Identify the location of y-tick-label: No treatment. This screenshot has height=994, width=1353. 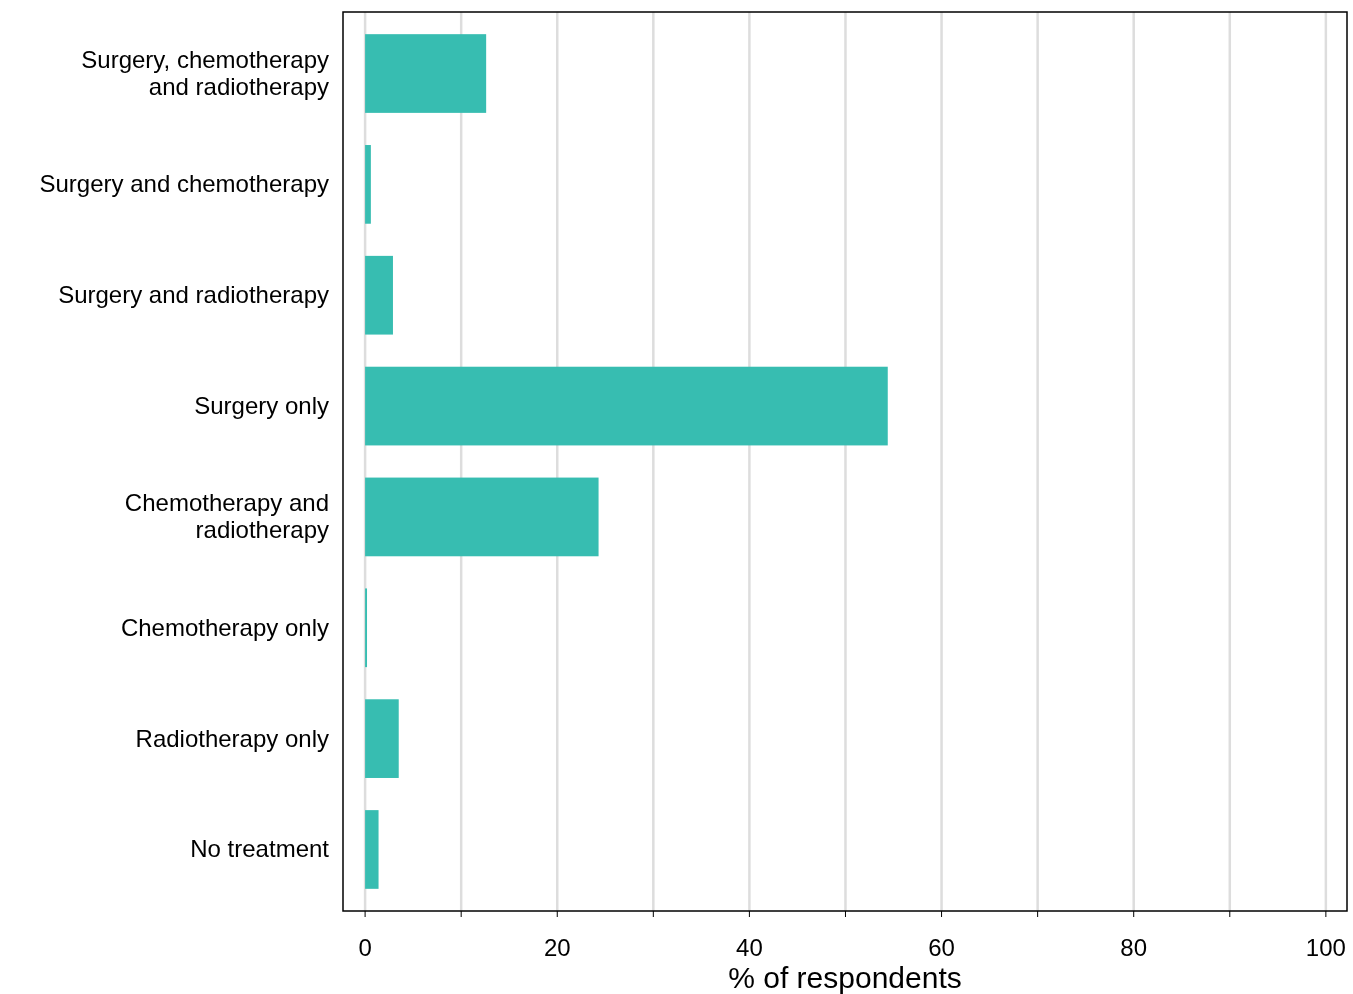
(260, 849).